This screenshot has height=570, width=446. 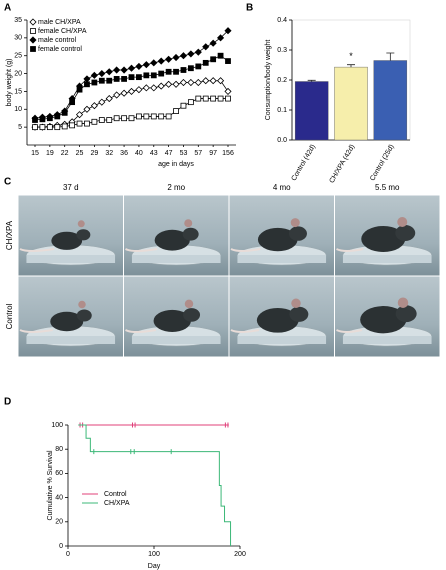 What do you see at coordinates (343, 163) in the screenshot?
I see `x-tick-label: CH/XPA (42d)` at bounding box center [343, 163].